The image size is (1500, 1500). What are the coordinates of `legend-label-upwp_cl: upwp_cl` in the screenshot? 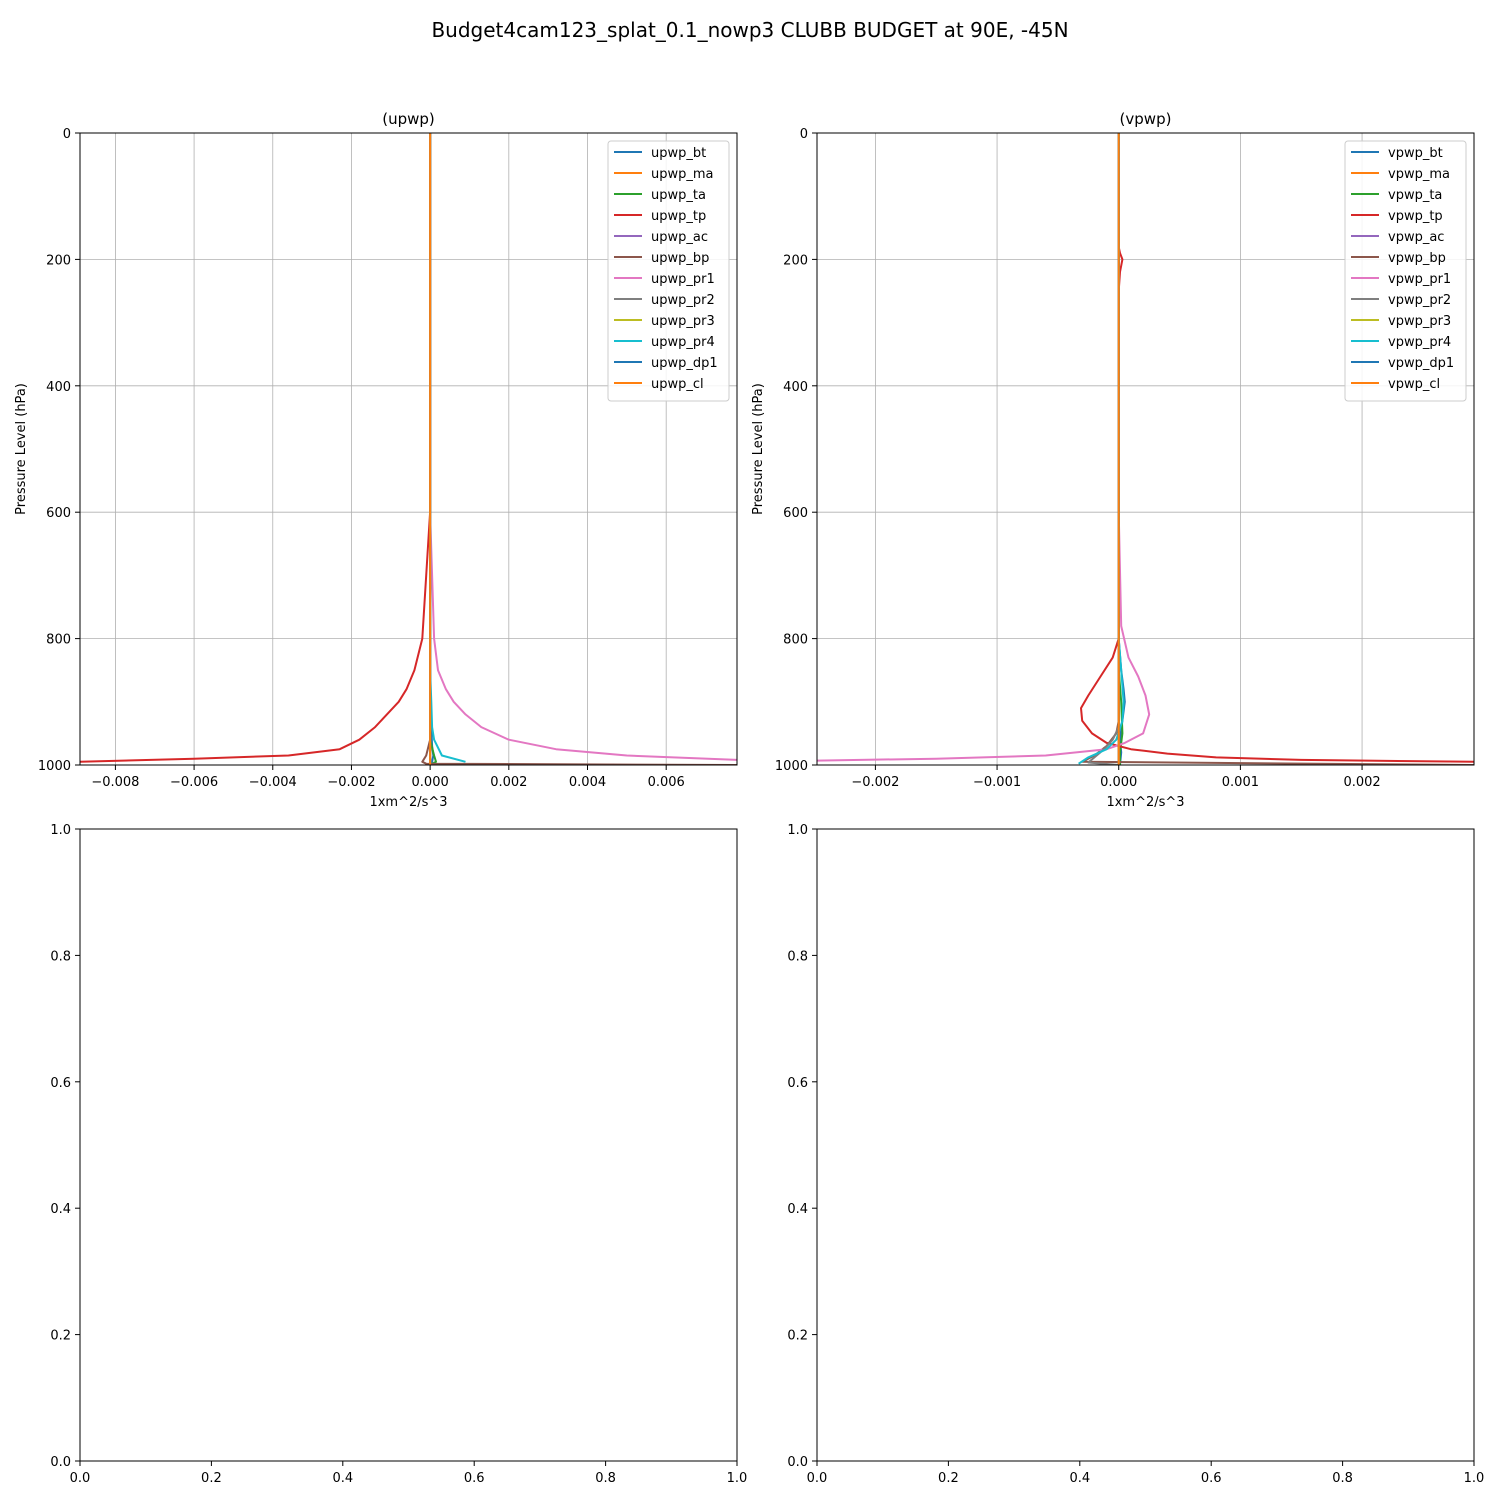 It's located at (677, 384).